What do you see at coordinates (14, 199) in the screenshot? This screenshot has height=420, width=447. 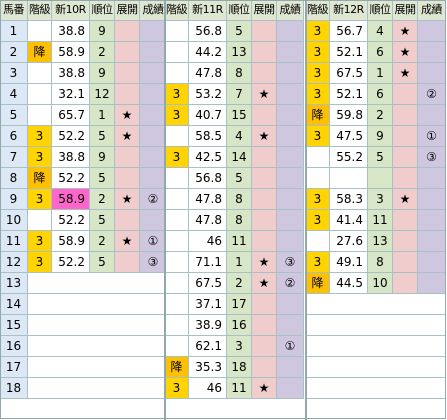 I see `horse-number: 9` at bounding box center [14, 199].